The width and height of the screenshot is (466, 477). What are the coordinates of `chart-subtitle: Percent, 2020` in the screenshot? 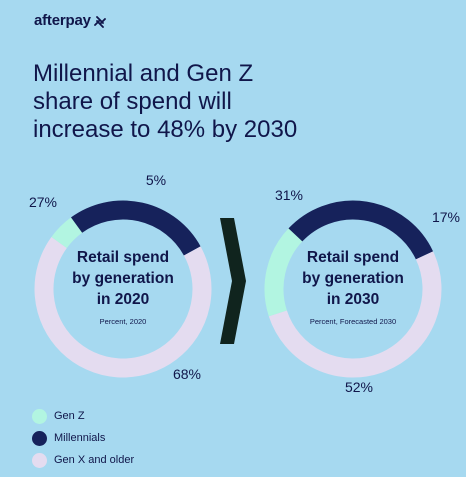 It's located at (123, 321).